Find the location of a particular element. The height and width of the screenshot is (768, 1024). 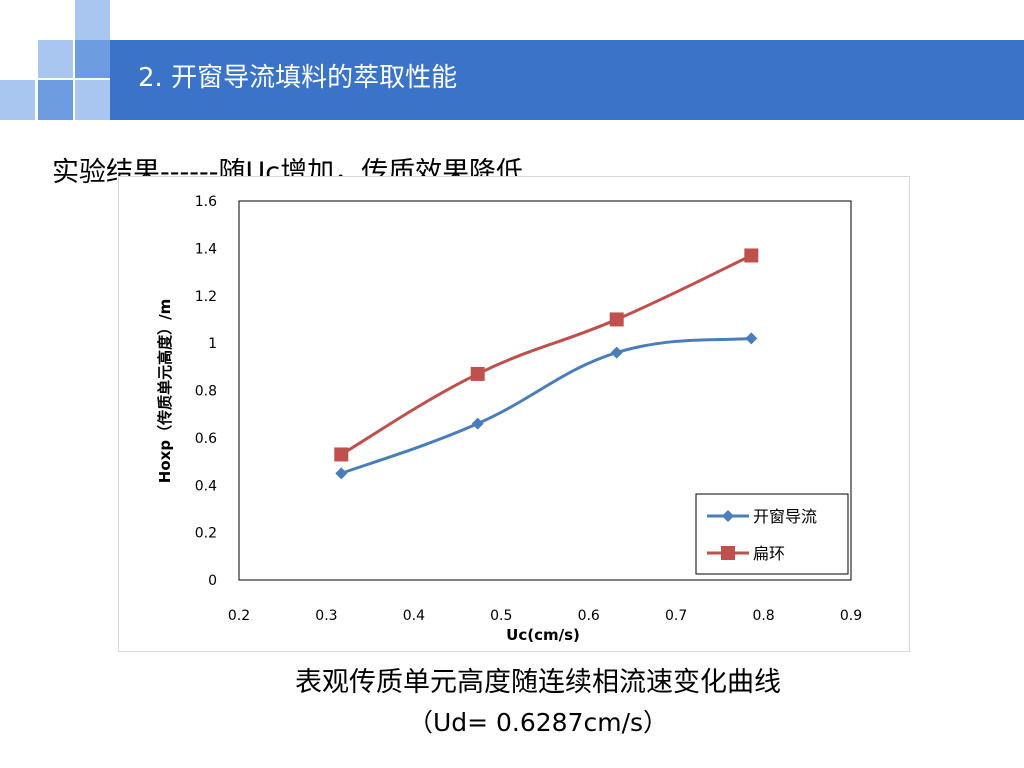

y-tick-label: 1.4 is located at coordinates (206, 249).